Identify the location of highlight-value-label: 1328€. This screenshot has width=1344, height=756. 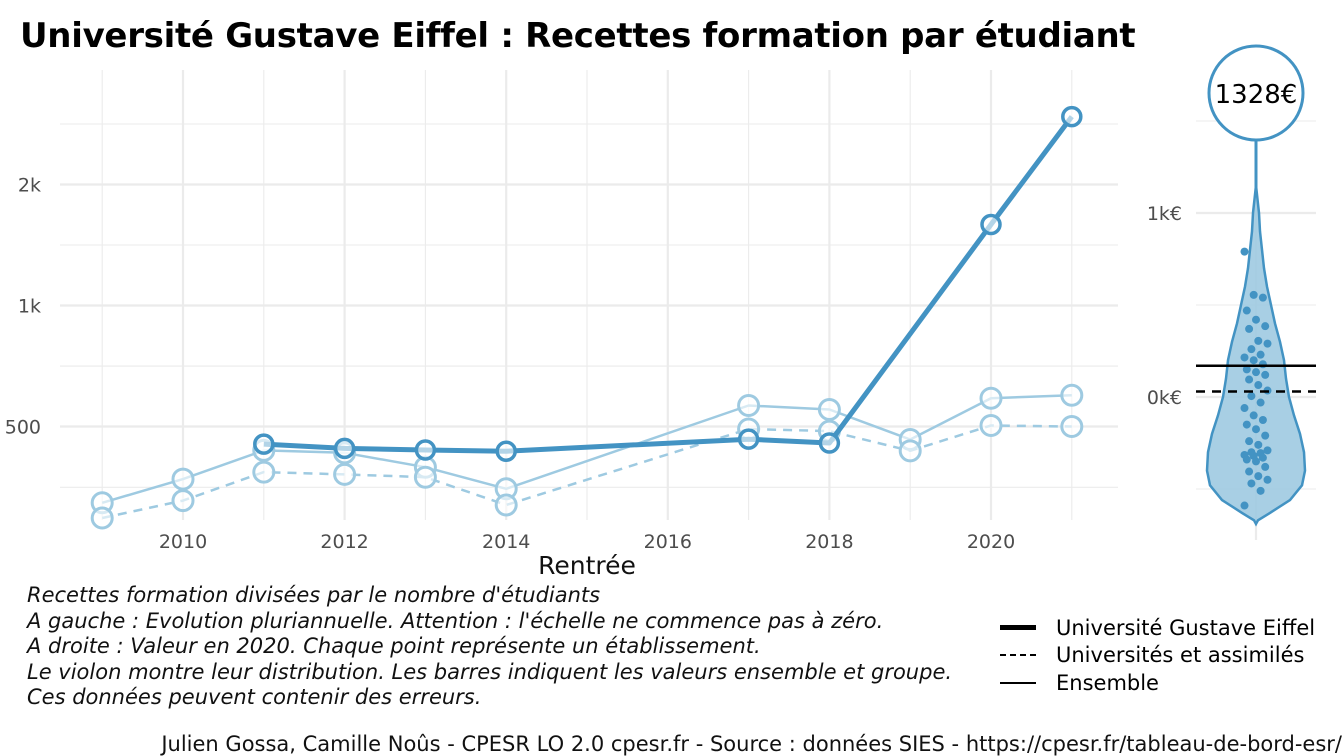
(1256, 95).